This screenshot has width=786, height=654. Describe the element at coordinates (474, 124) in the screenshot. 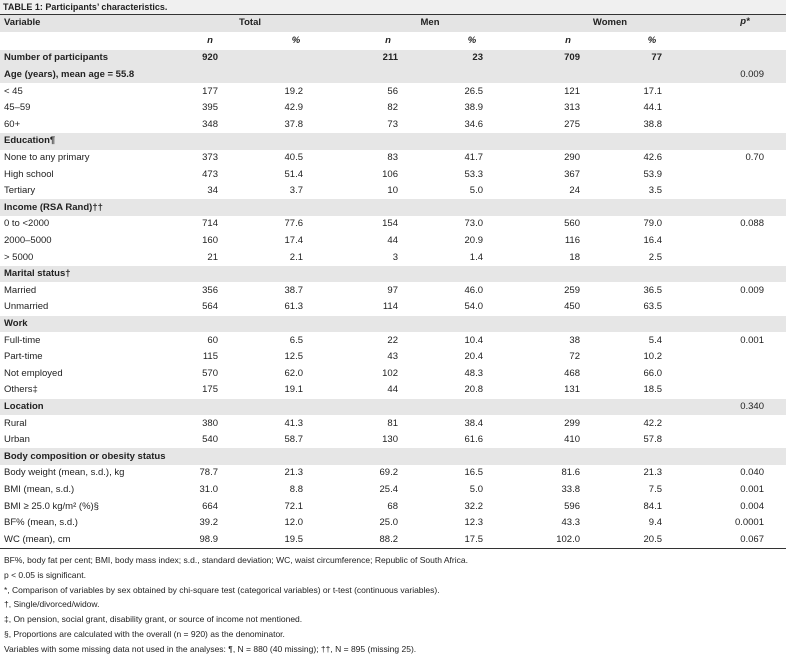

I see `cell: 34.6` at that location.